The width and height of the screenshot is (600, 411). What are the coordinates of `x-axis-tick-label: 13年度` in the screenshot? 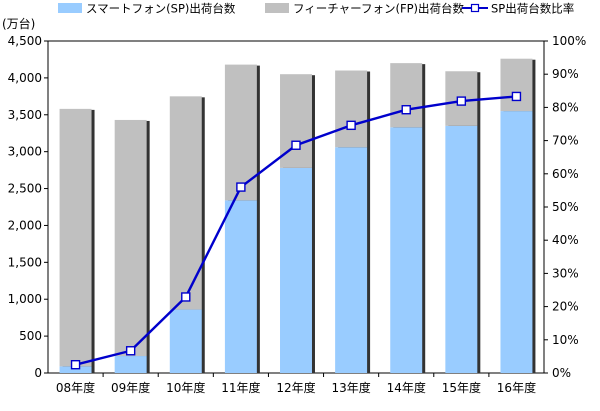 It's located at (350, 387).